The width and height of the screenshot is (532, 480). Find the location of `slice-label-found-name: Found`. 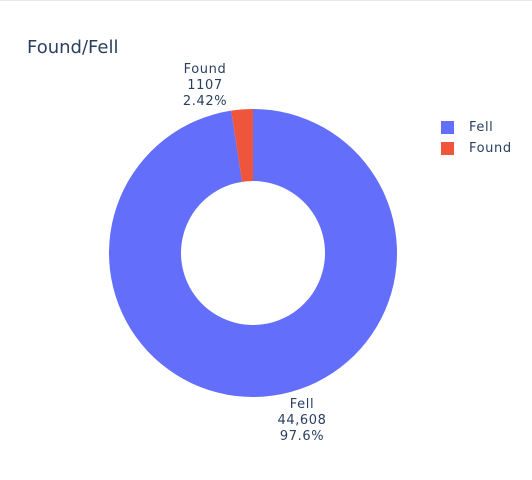

slice-label-found-name: Found is located at coordinates (205, 69).